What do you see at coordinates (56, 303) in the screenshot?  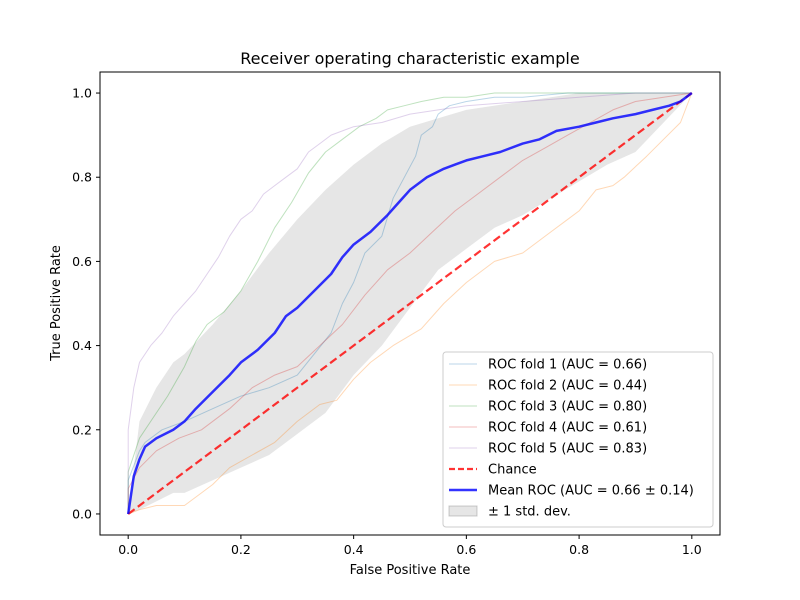 I see `y-axis-label: True Positive Rate` at bounding box center [56, 303].